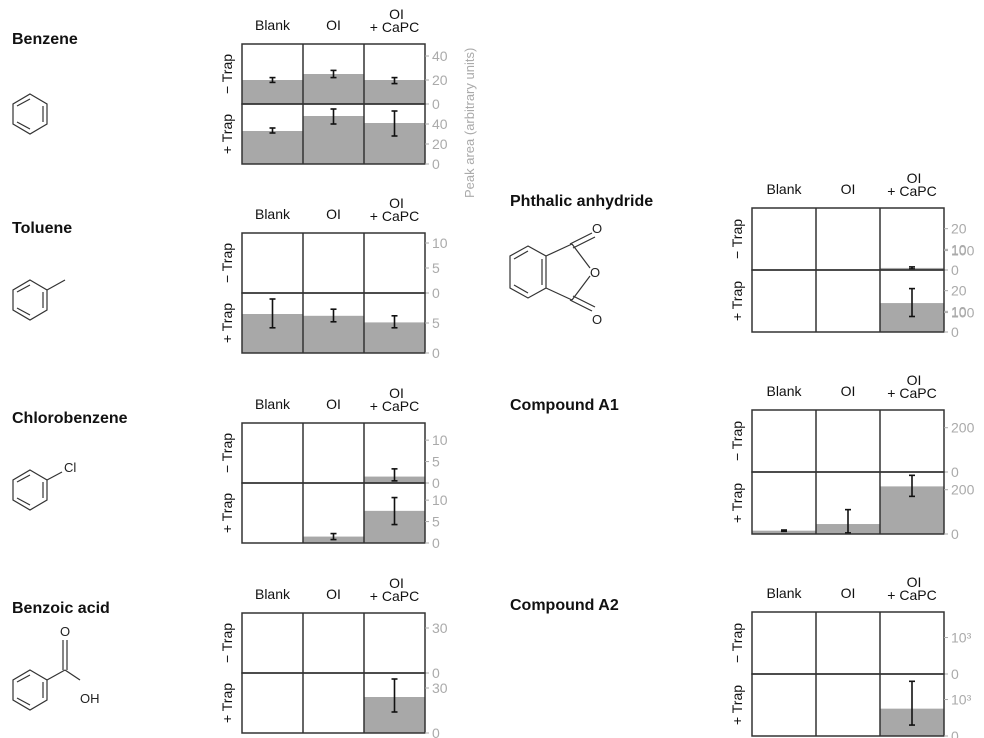  What do you see at coordinates (597, 319) in the screenshot?
I see `oxygen-atom-label-bottom: O` at bounding box center [597, 319].